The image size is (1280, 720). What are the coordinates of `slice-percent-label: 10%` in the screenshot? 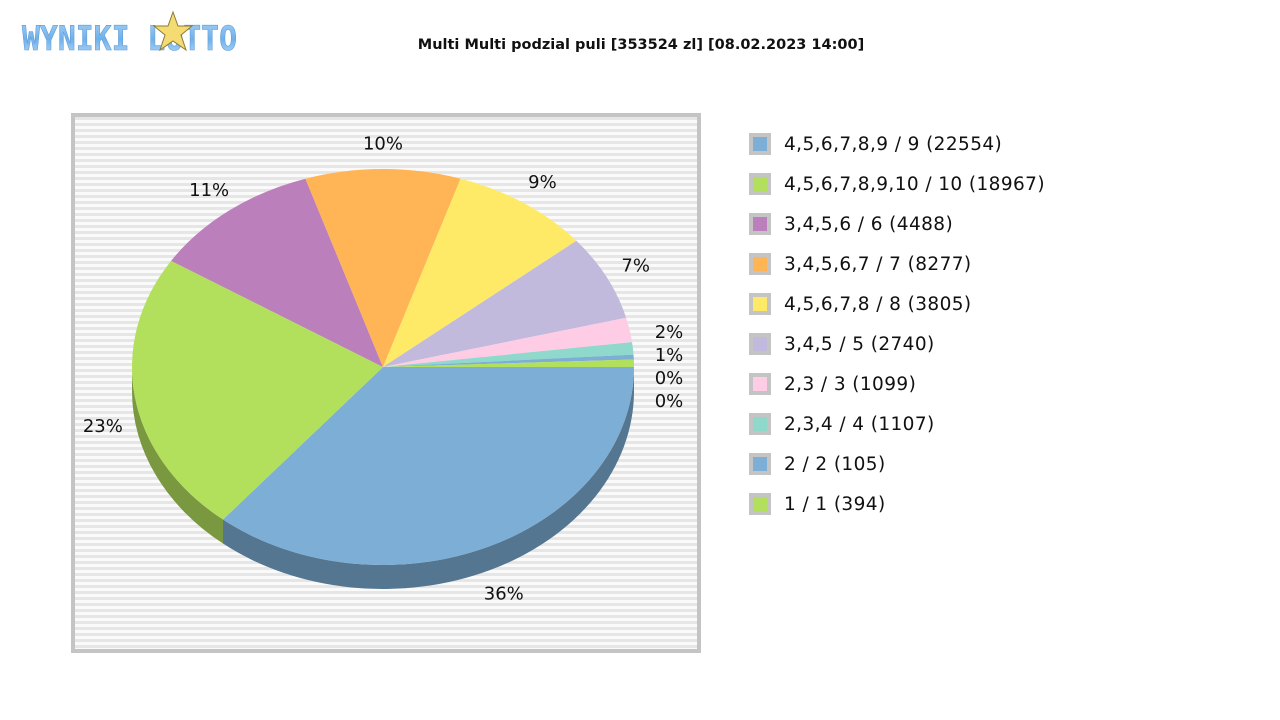 It's located at (383, 143).